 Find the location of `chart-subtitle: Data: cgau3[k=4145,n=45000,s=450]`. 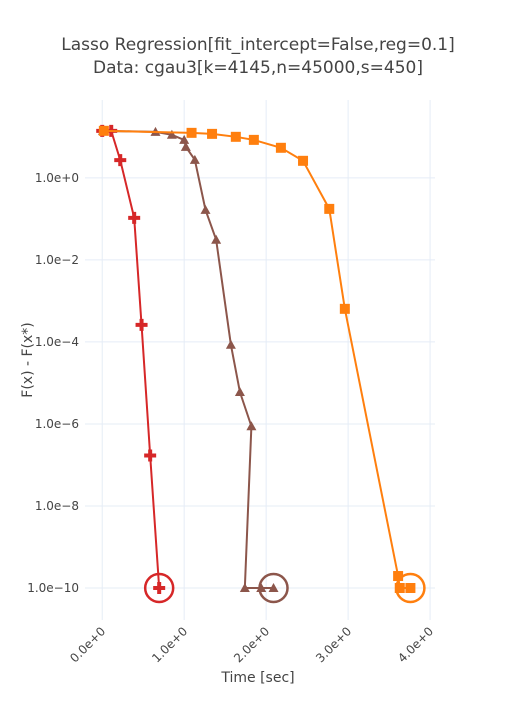

chart-subtitle: Data: cgau3[k=4145,n=45000,s=450] is located at coordinates (258, 68).